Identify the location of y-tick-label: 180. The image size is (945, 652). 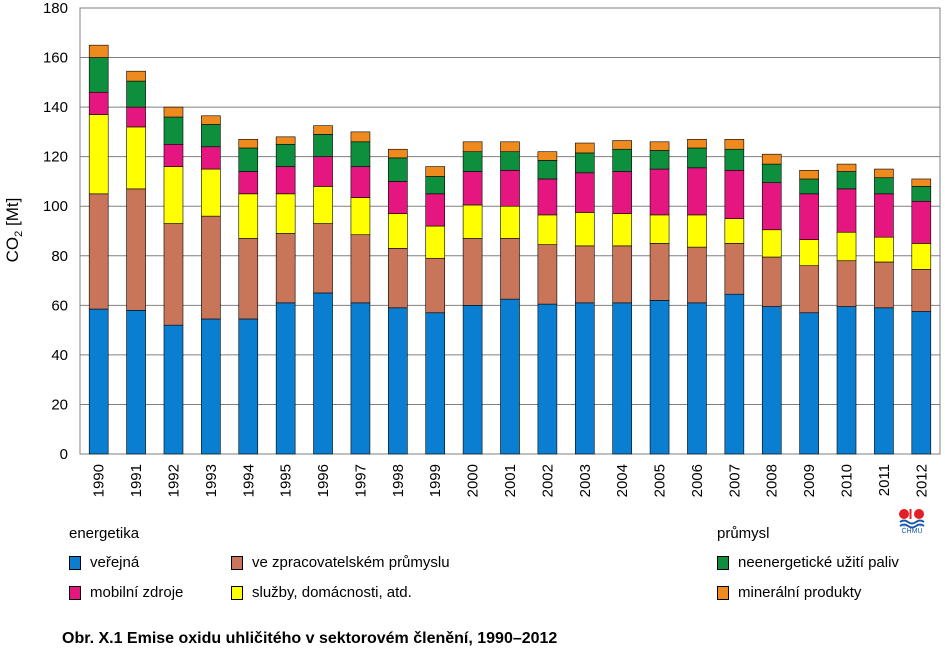
(55, 8).